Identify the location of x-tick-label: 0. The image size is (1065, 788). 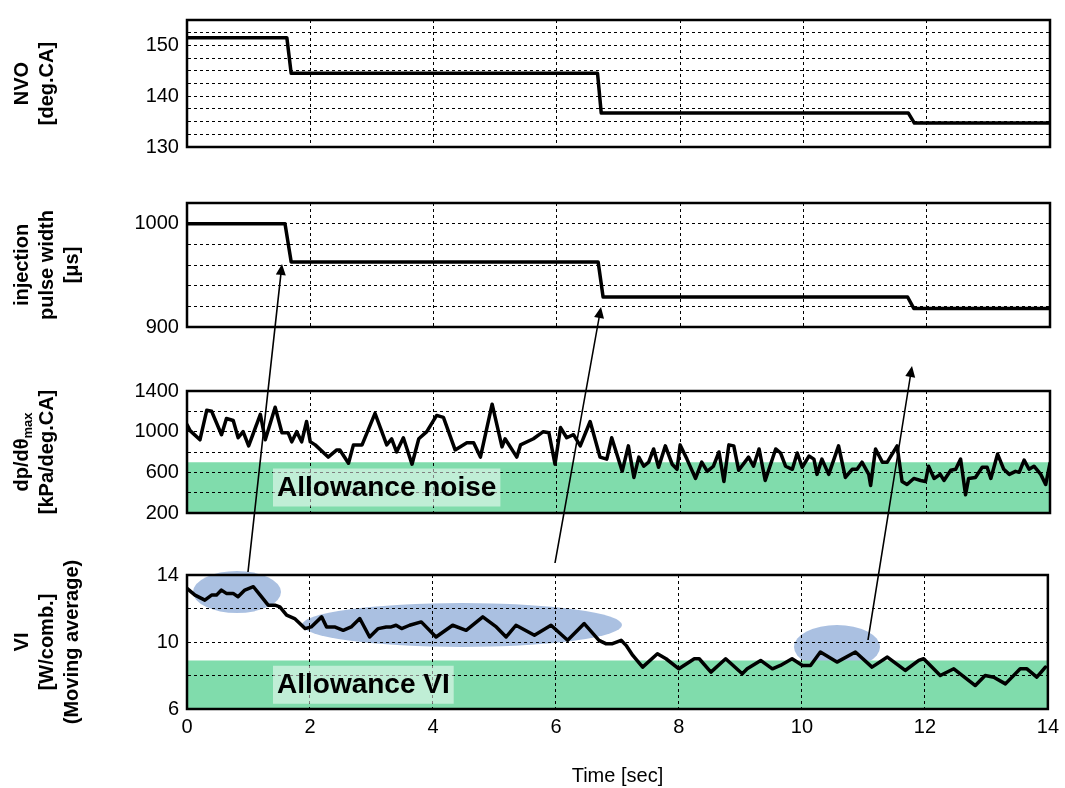
(187, 725).